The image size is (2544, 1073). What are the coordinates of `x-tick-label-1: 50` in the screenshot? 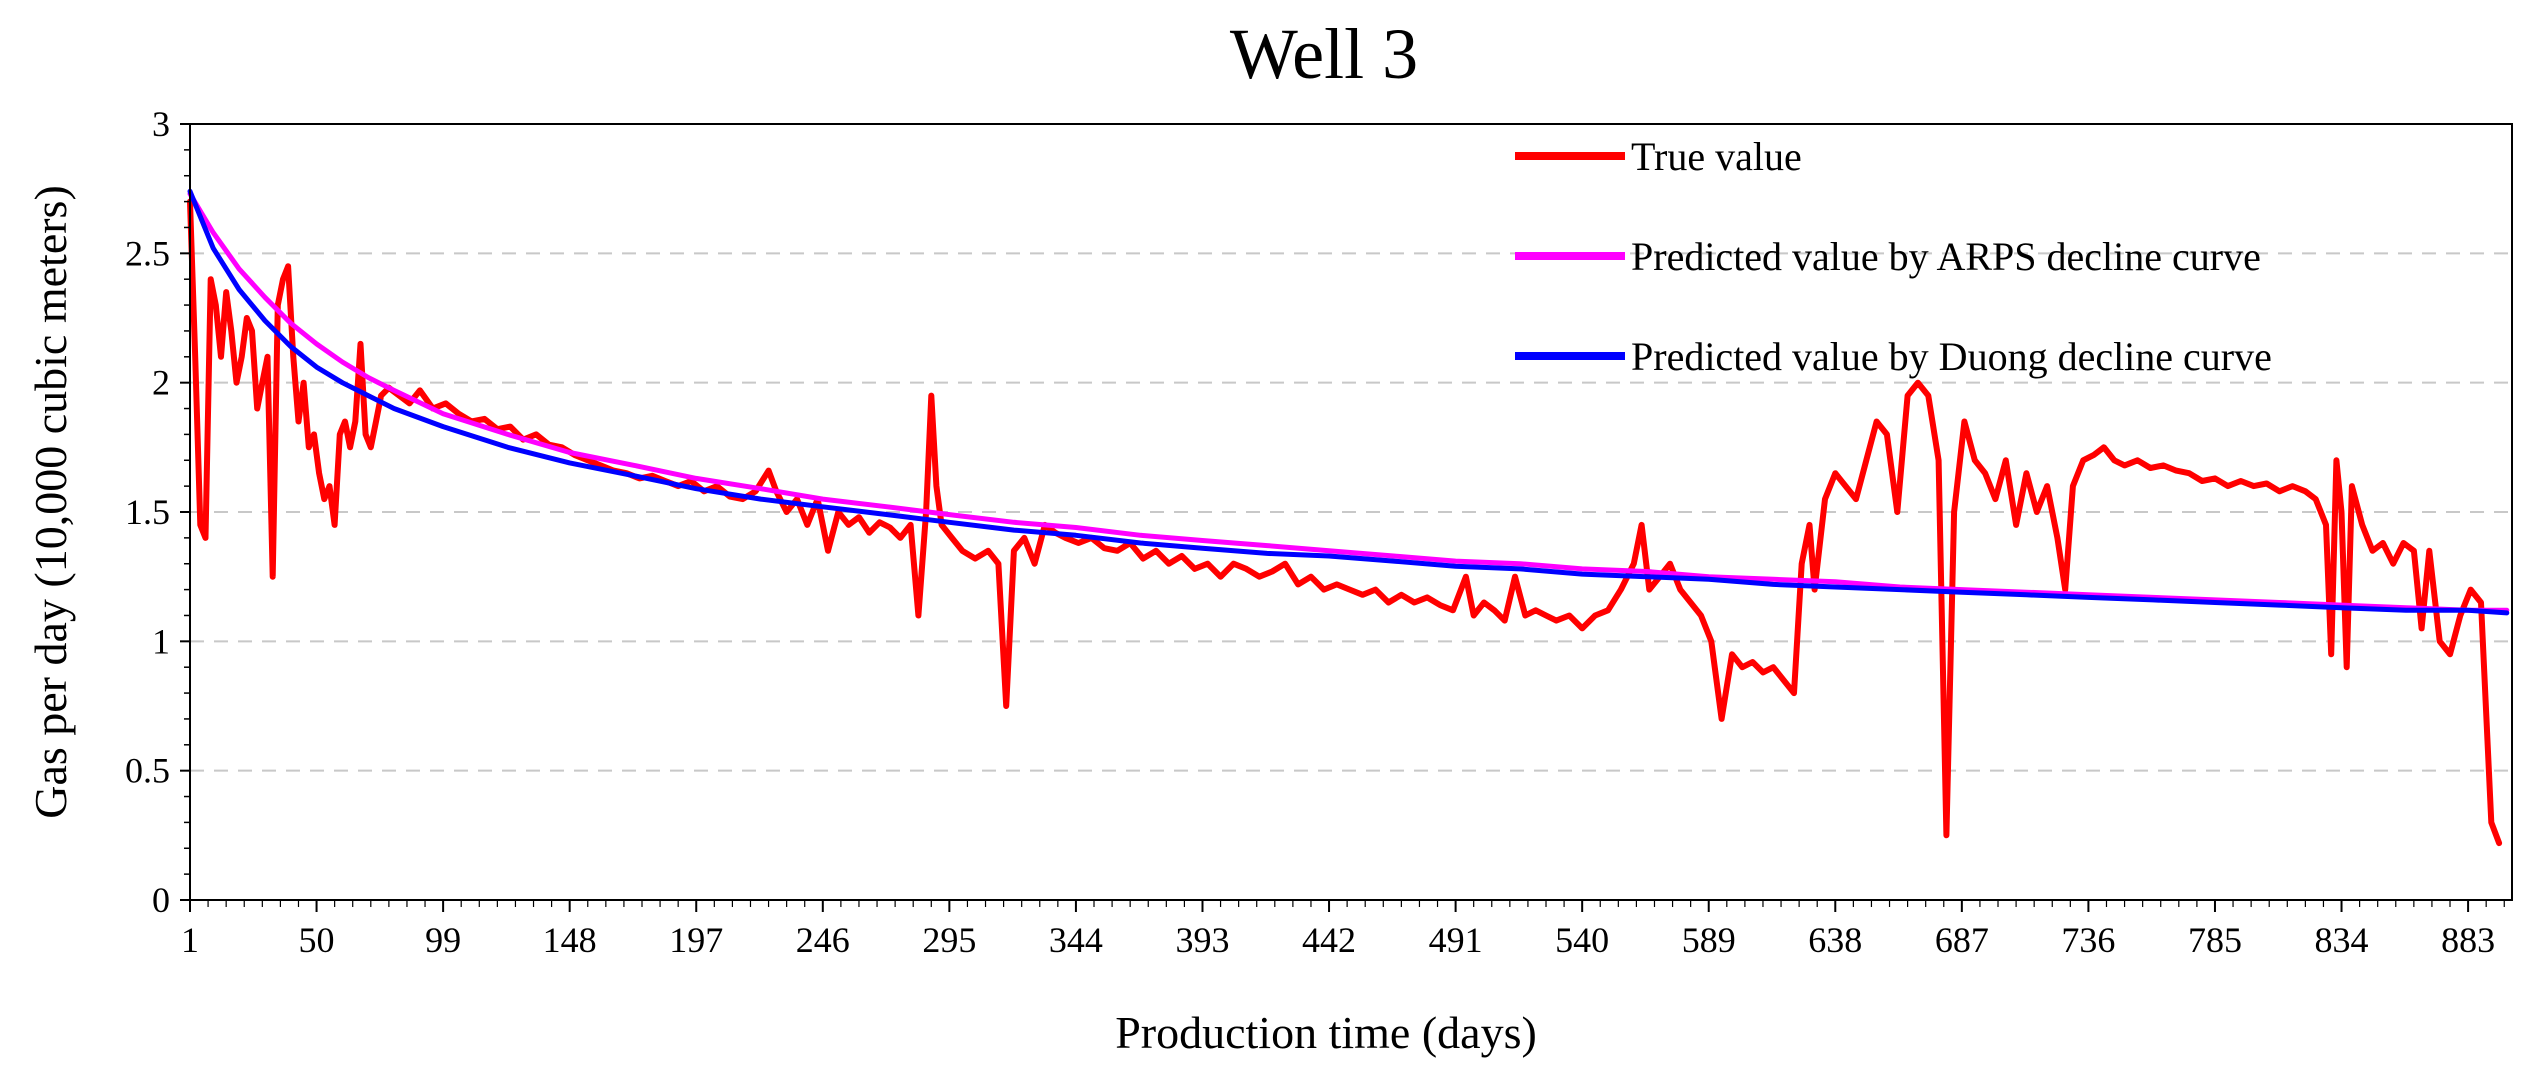 It's located at (317, 940).